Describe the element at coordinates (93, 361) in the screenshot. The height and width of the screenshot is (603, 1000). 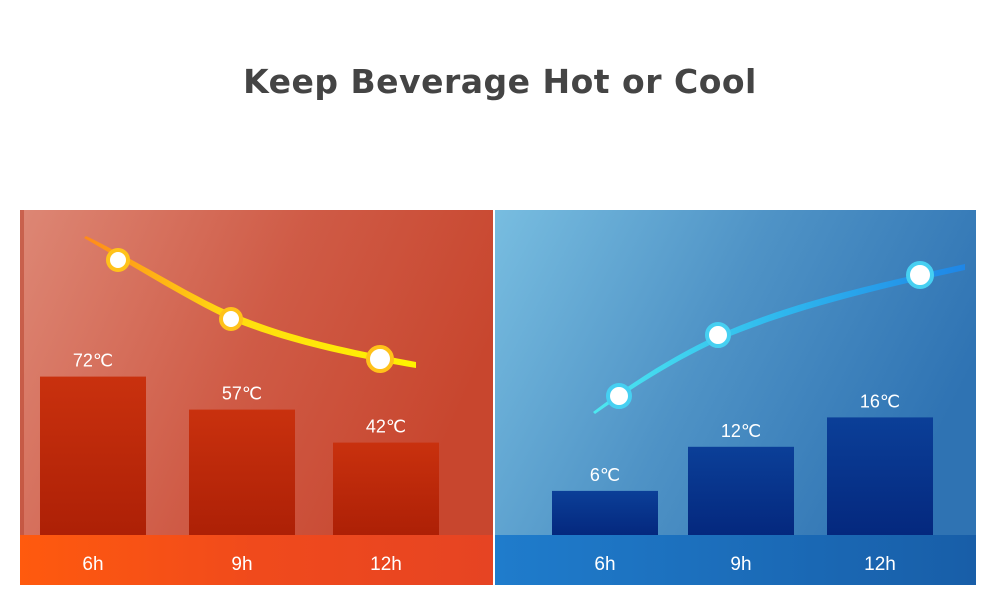
I see `hot-value-label-6h: 72℃` at that location.